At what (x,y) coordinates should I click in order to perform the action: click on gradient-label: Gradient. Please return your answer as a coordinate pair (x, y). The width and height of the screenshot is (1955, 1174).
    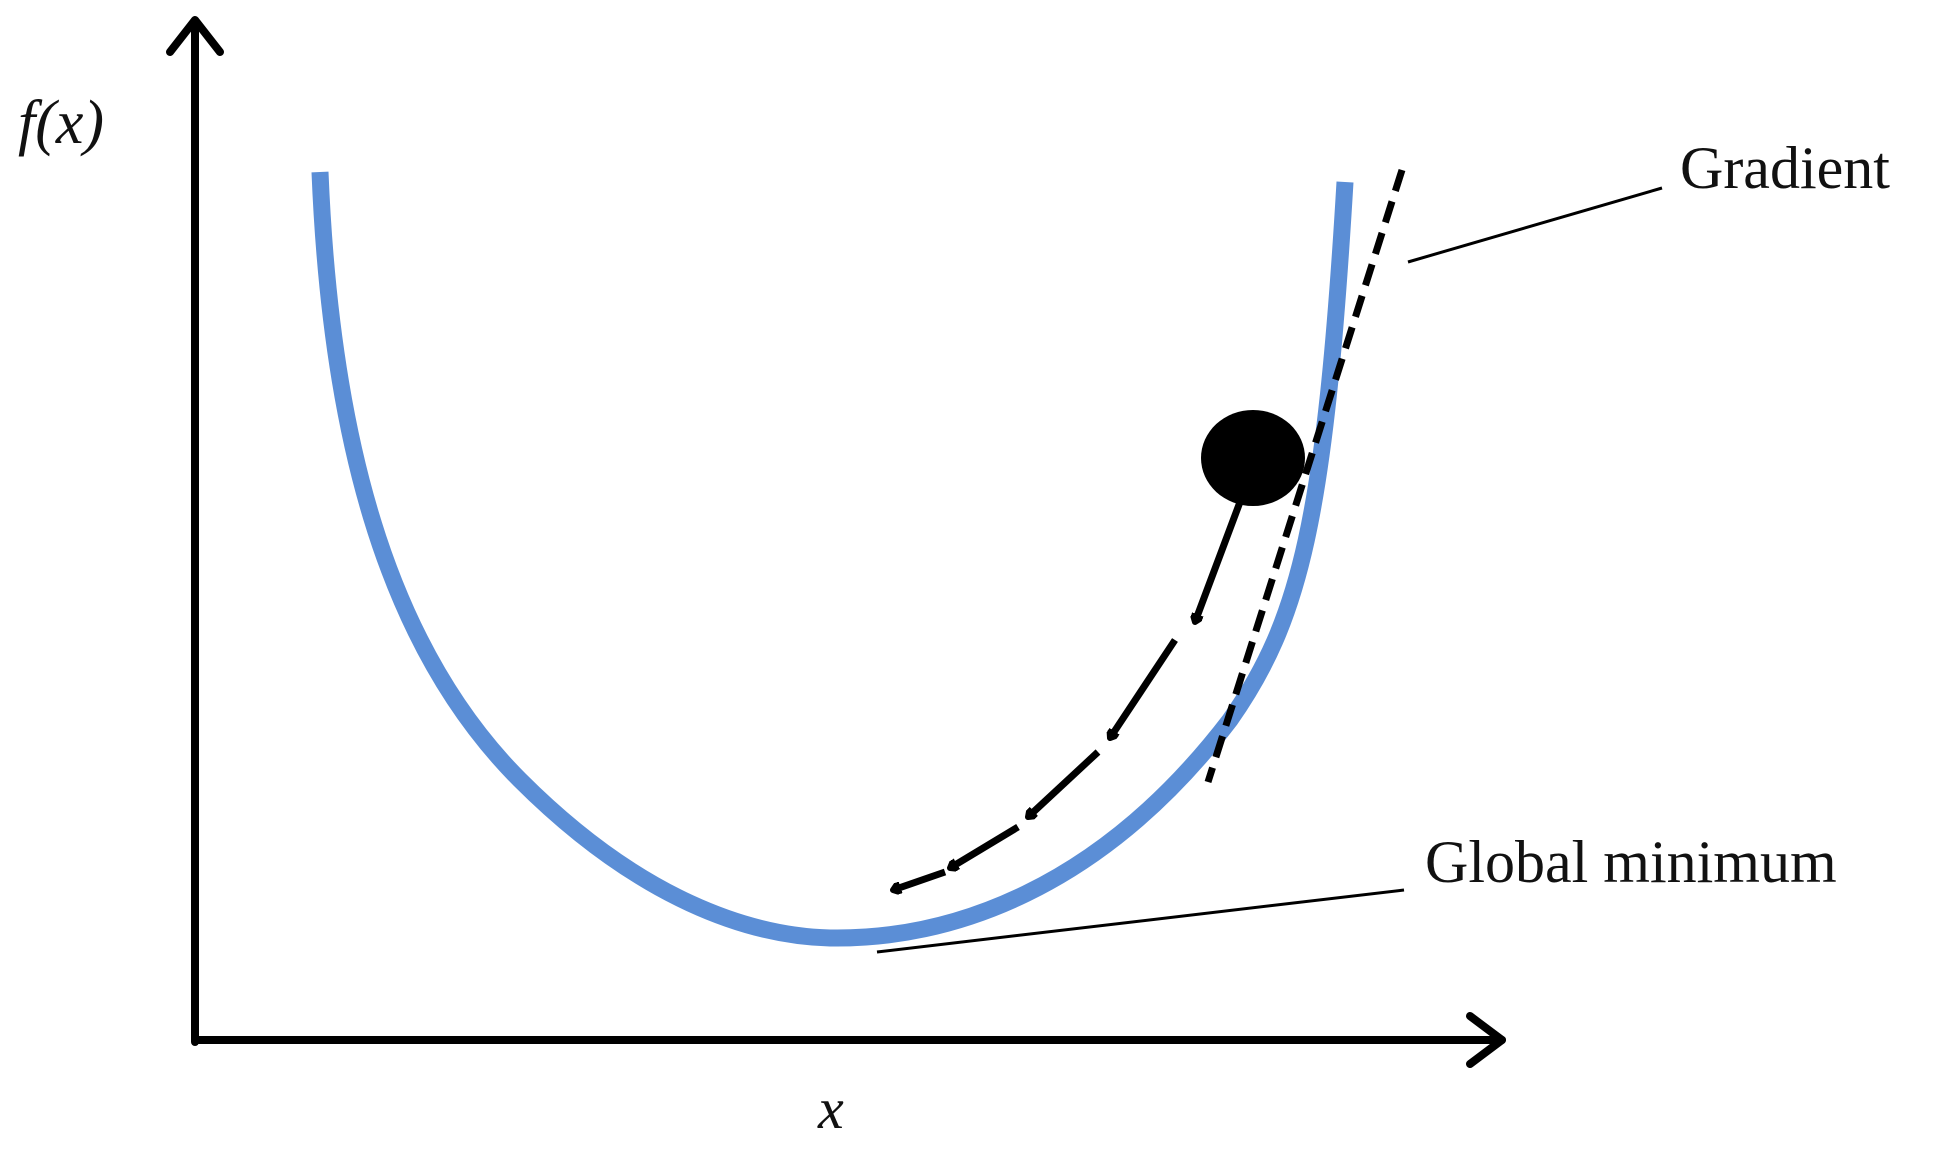
    Looking at the image, I should click on (1785, 168).